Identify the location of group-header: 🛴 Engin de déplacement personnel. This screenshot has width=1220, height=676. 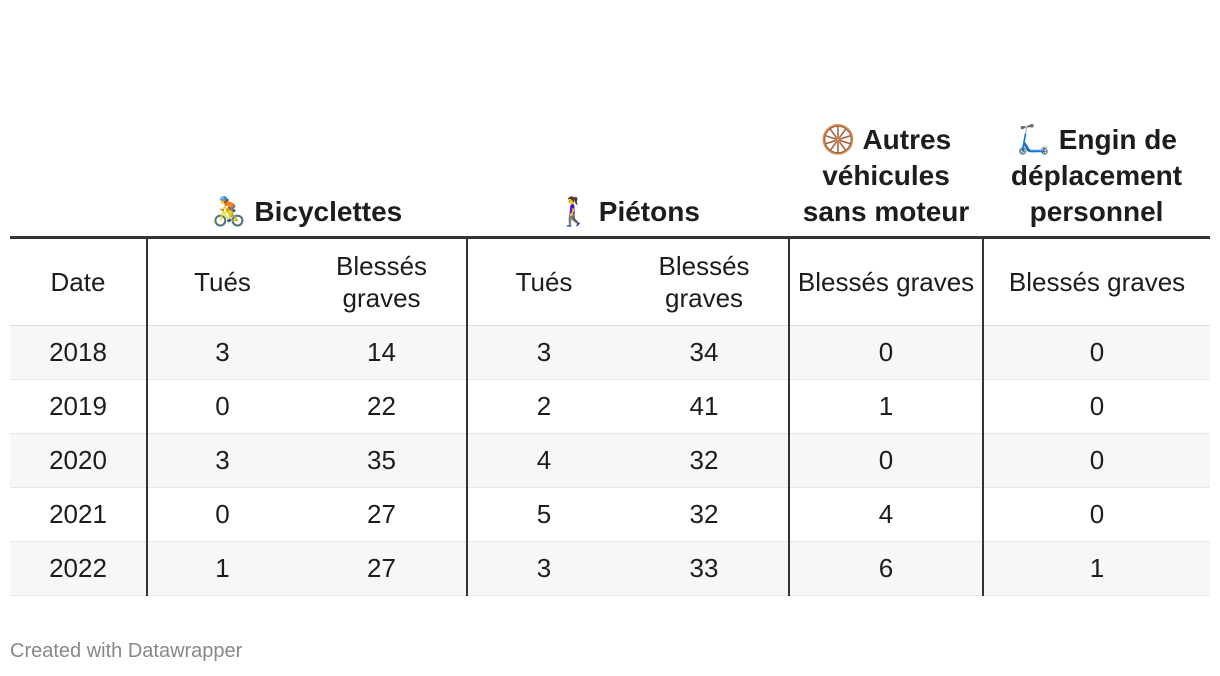
(1097, 139).